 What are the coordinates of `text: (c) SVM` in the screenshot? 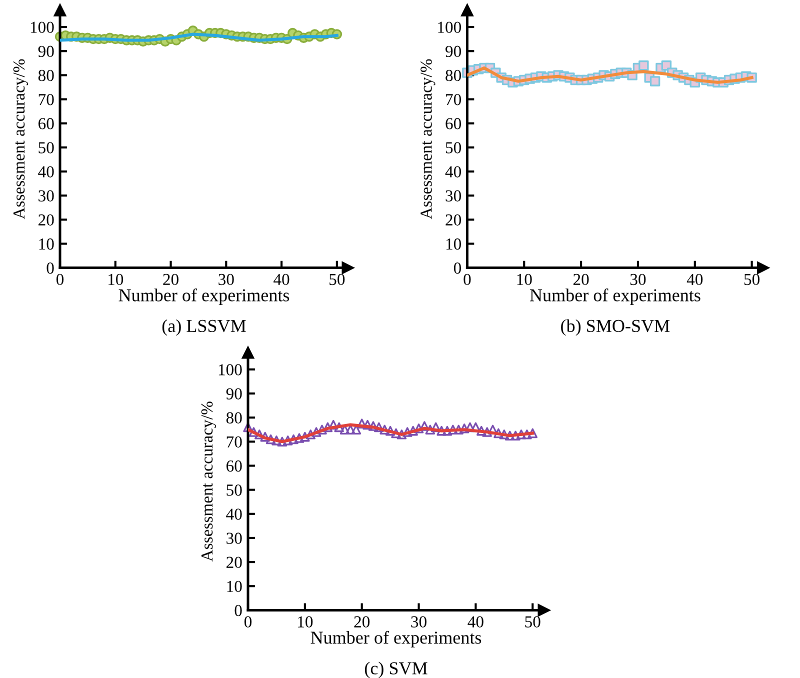 It's located at (396, 670).